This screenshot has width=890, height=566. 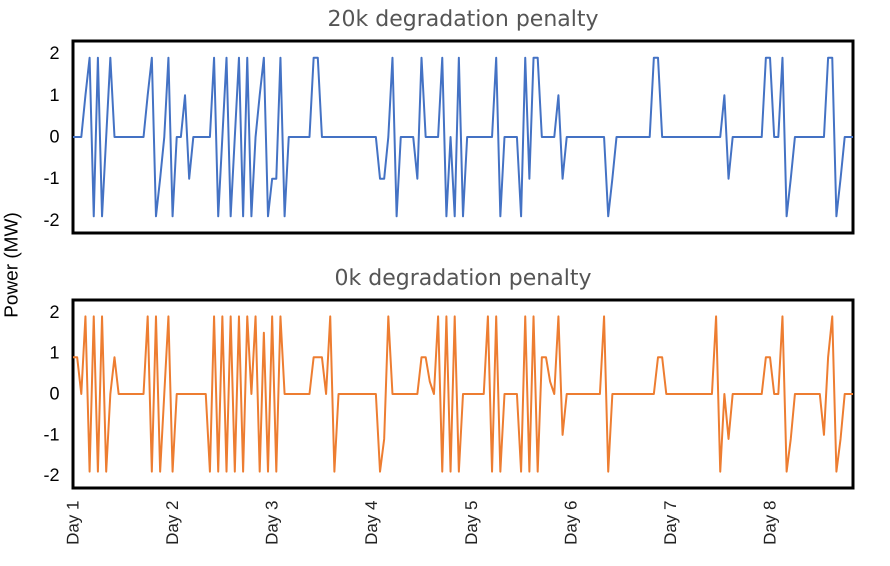 What do you see at coordinates (670, 522) in the screenshot?
I see `x-tick-label: Day 7` at bounding box center [670, 522].